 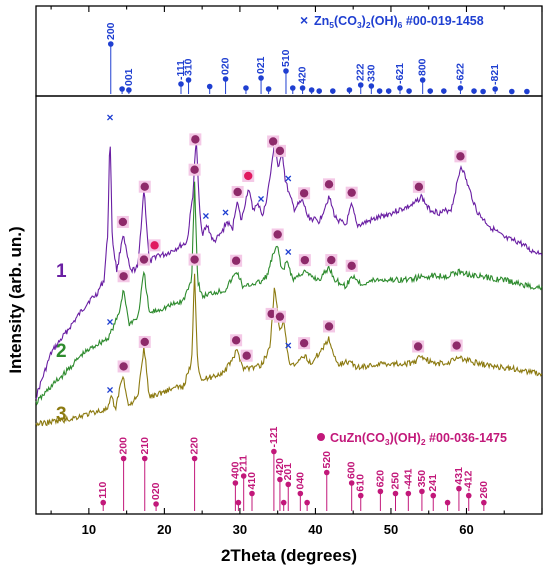 I want to click on mal-hkl-label: 220, so click(x=195, y=446).